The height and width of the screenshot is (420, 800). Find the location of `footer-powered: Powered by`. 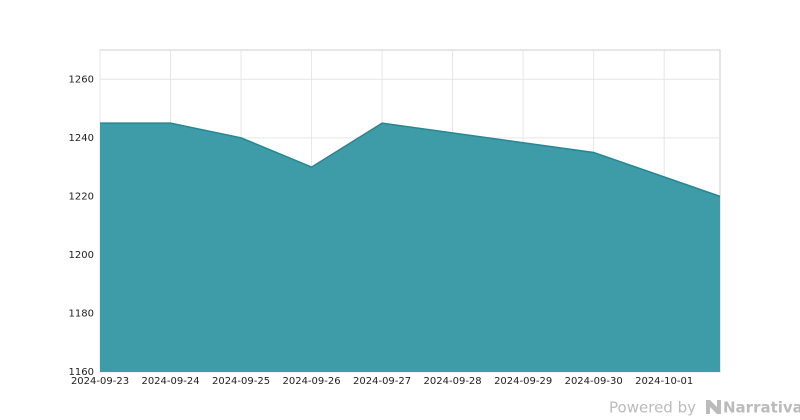

footer-powered: Powered by is located at coordinates (652, 408).